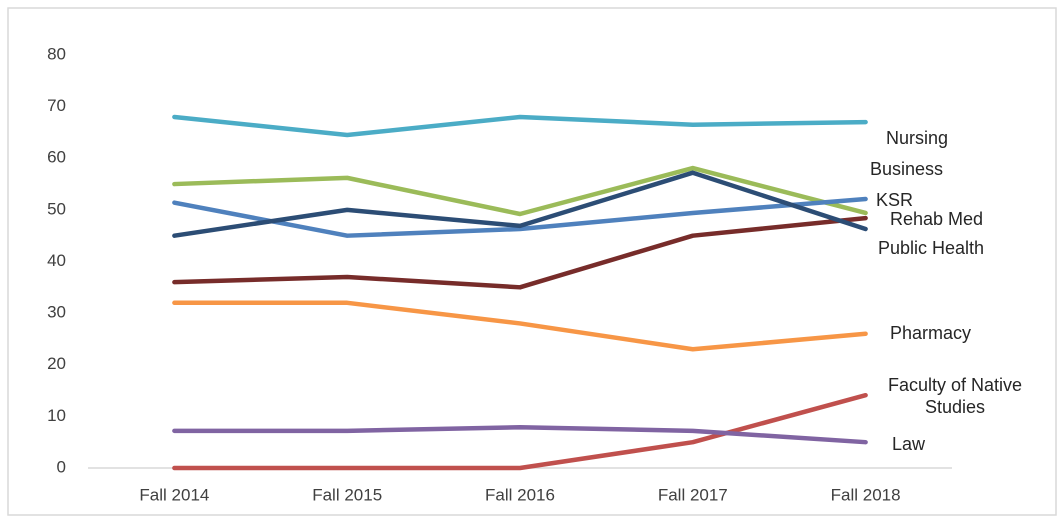 The width and height of the screenshot is (1064, 523). Describe the element at coordinates (955, 396) in the screenshot. I see `series-label: Faculty of Native Studies` at that location.